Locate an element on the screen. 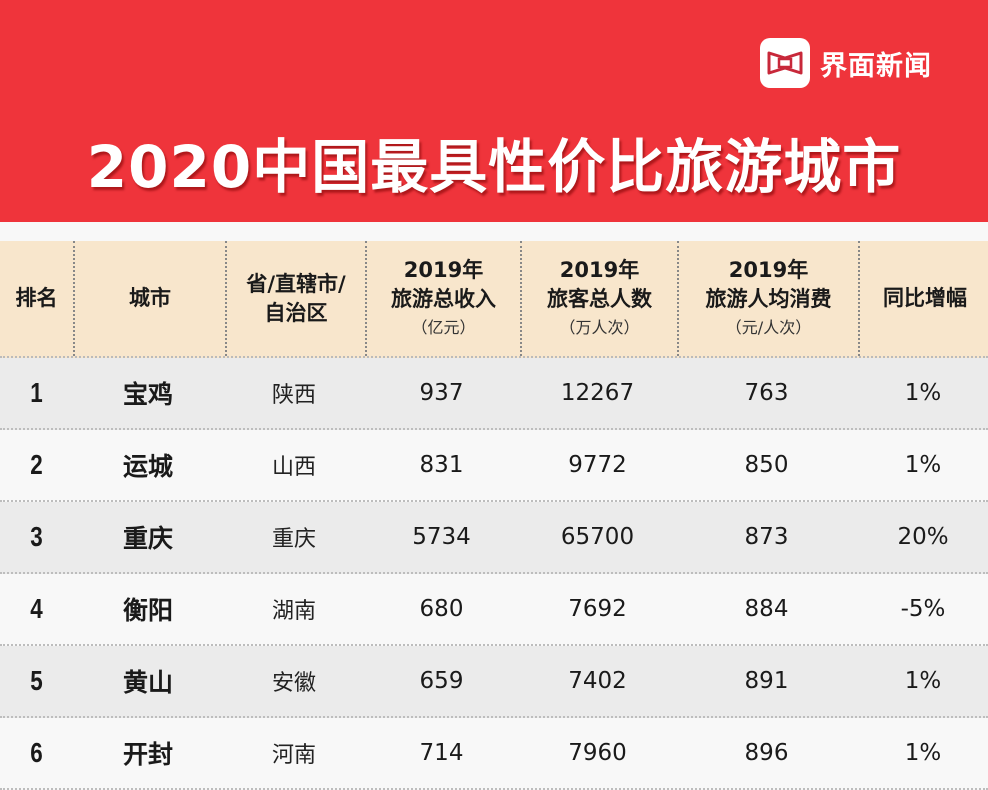 The height and width of the screenshot is (790, 988). brand-name: 界面新闻 is located at coordinates (876, 66).